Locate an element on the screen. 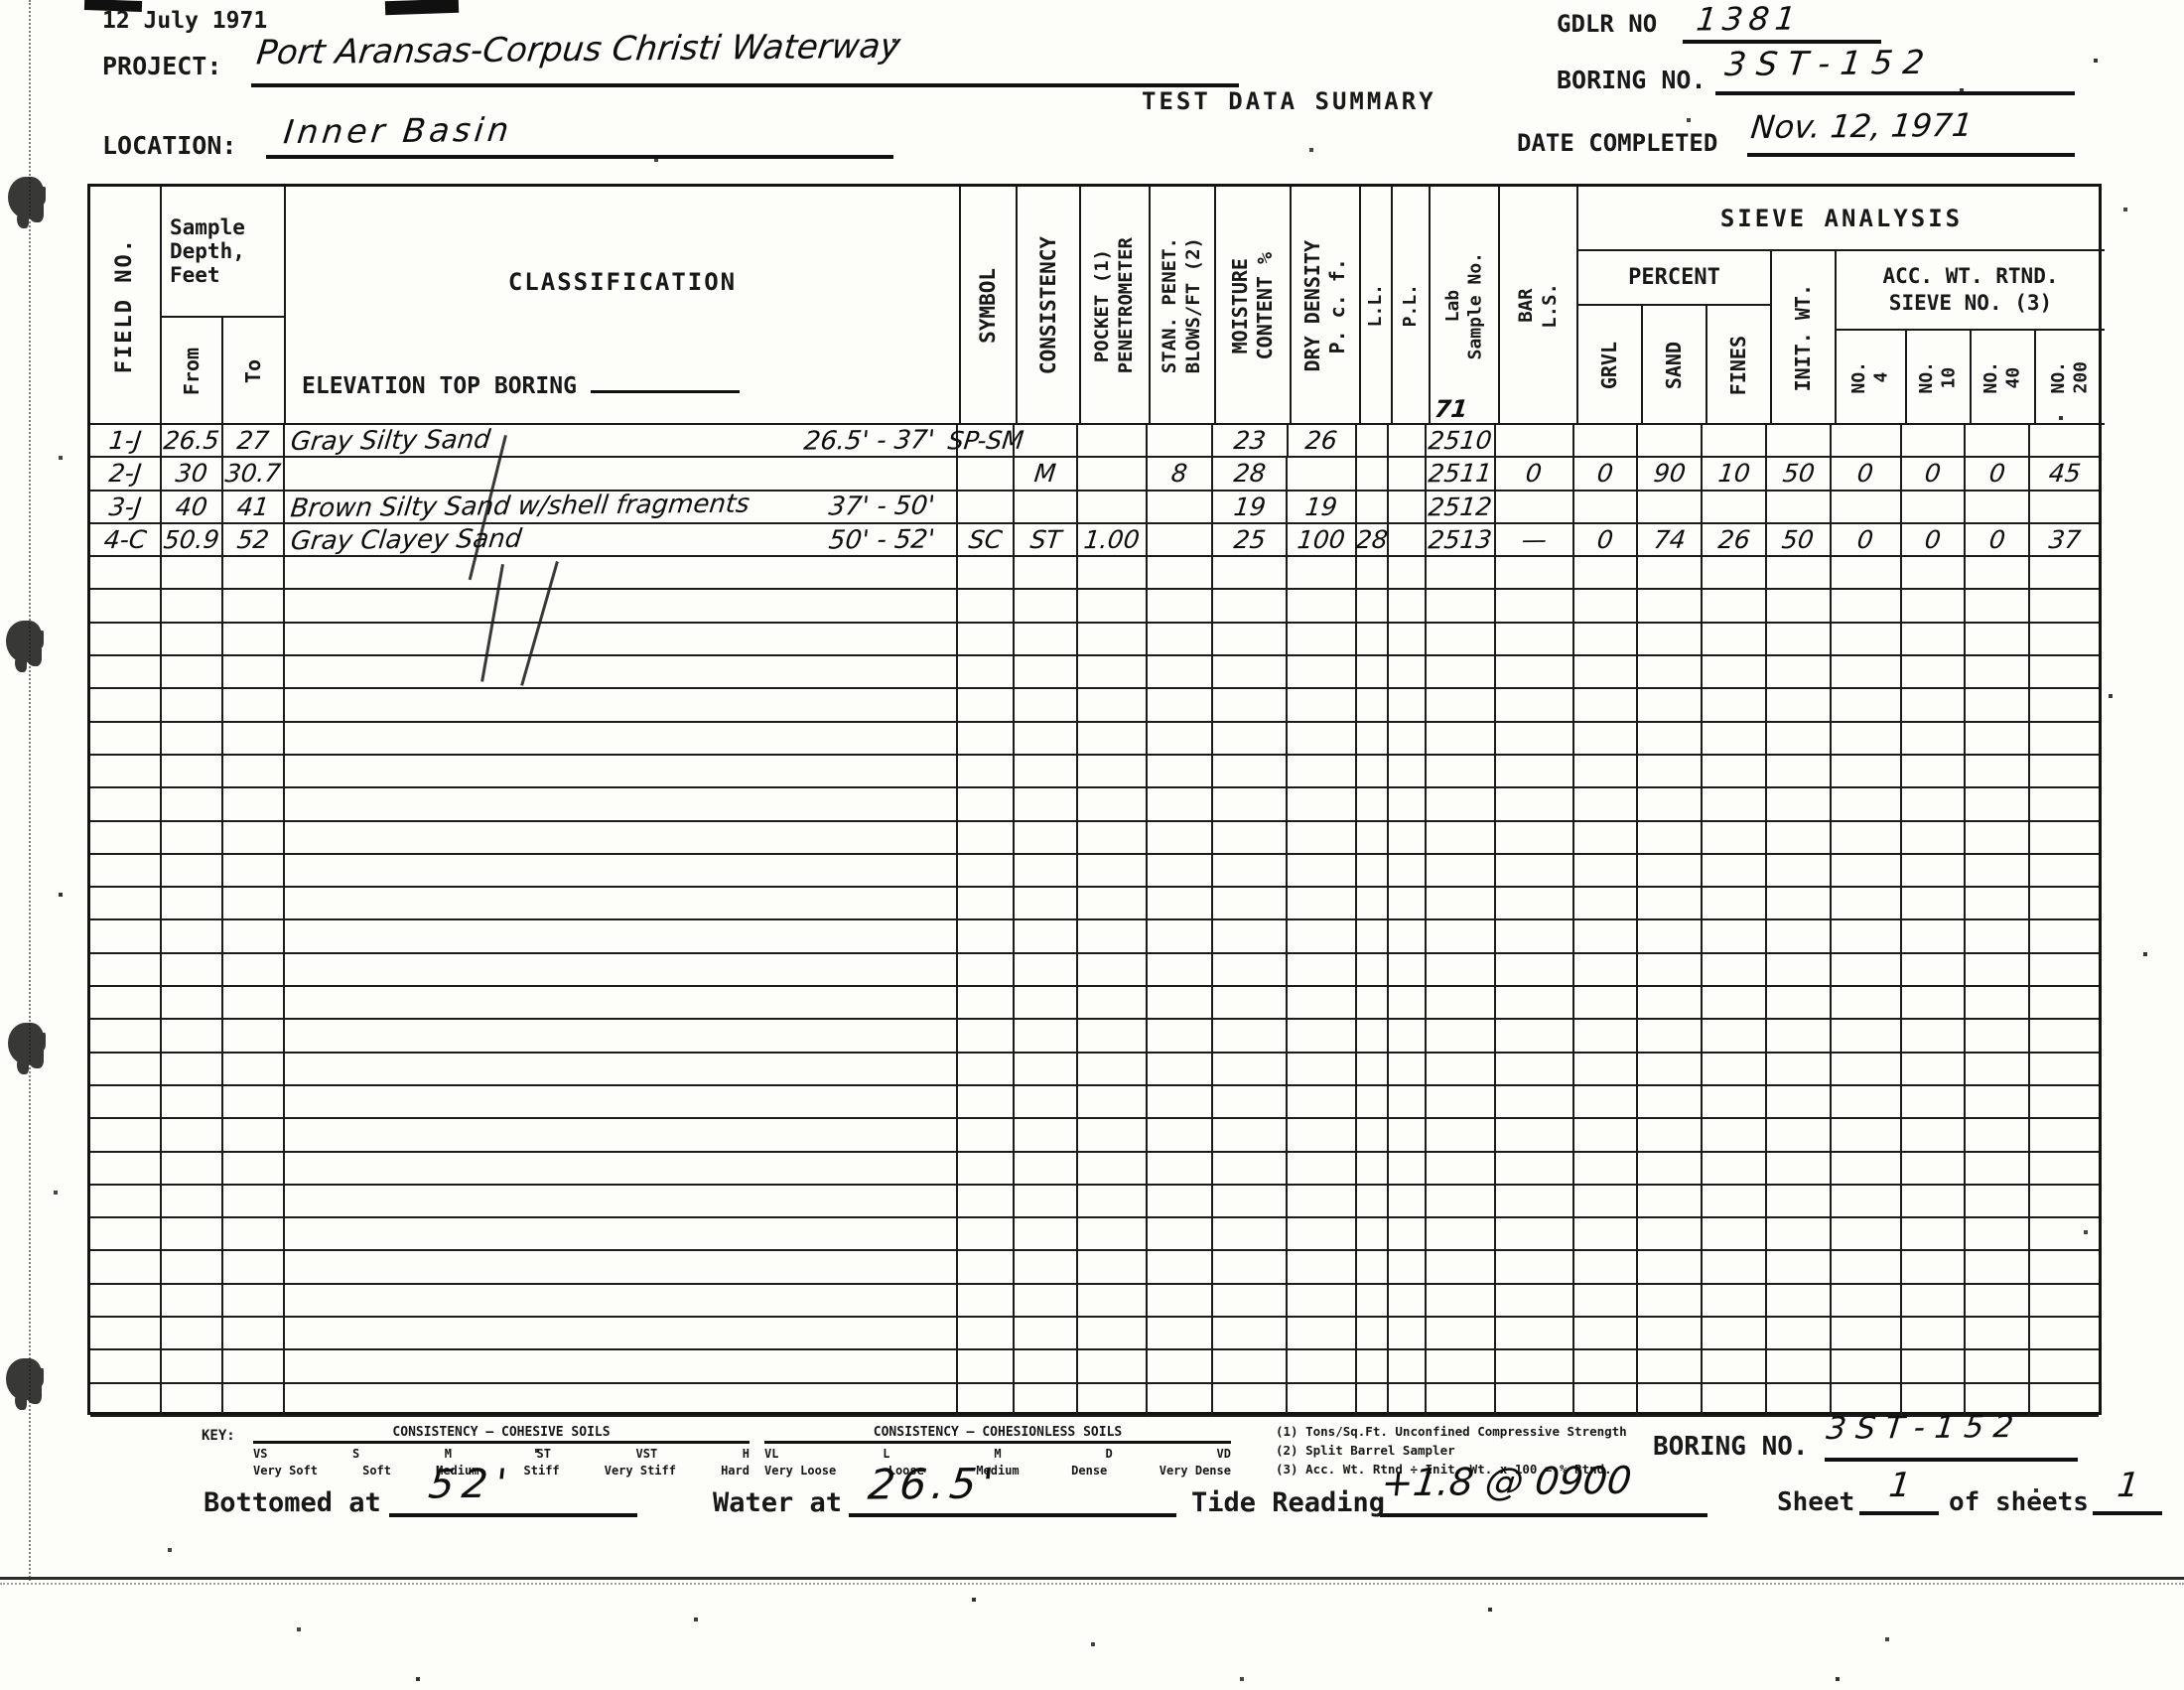  sieve-percent-label: PERCENT is located at coordinates (1674, 277).